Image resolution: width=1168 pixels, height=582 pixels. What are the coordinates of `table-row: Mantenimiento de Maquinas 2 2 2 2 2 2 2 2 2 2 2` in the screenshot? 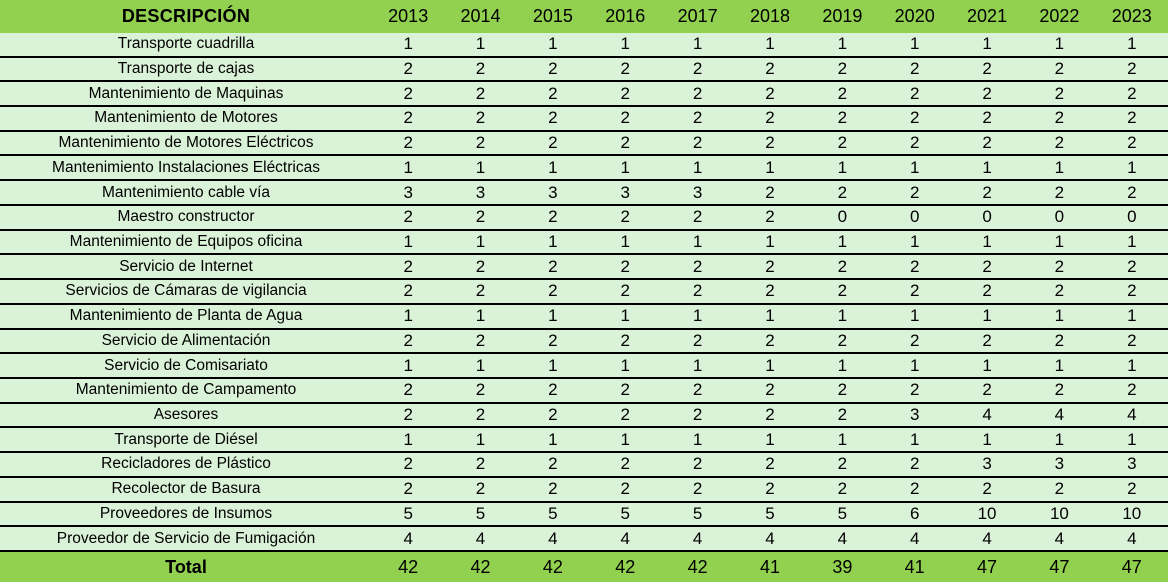 It's located at (584, 94).